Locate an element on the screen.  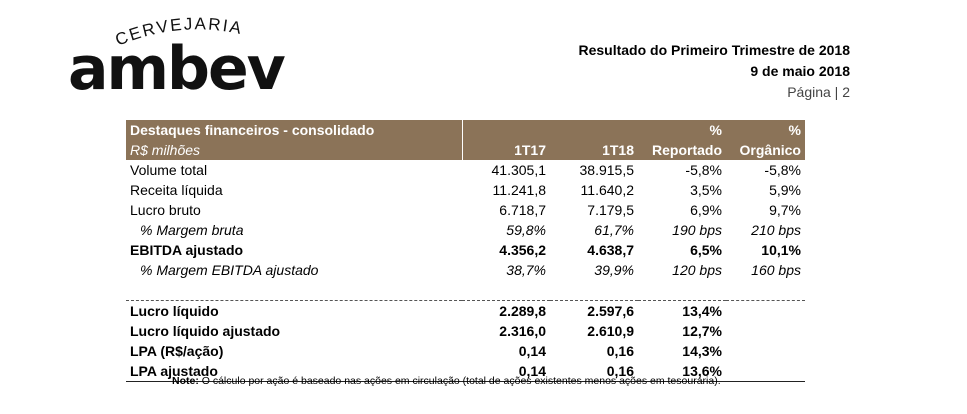
ambev-logo: CERVEJARIA ambev is located at coordinates (179, 59).